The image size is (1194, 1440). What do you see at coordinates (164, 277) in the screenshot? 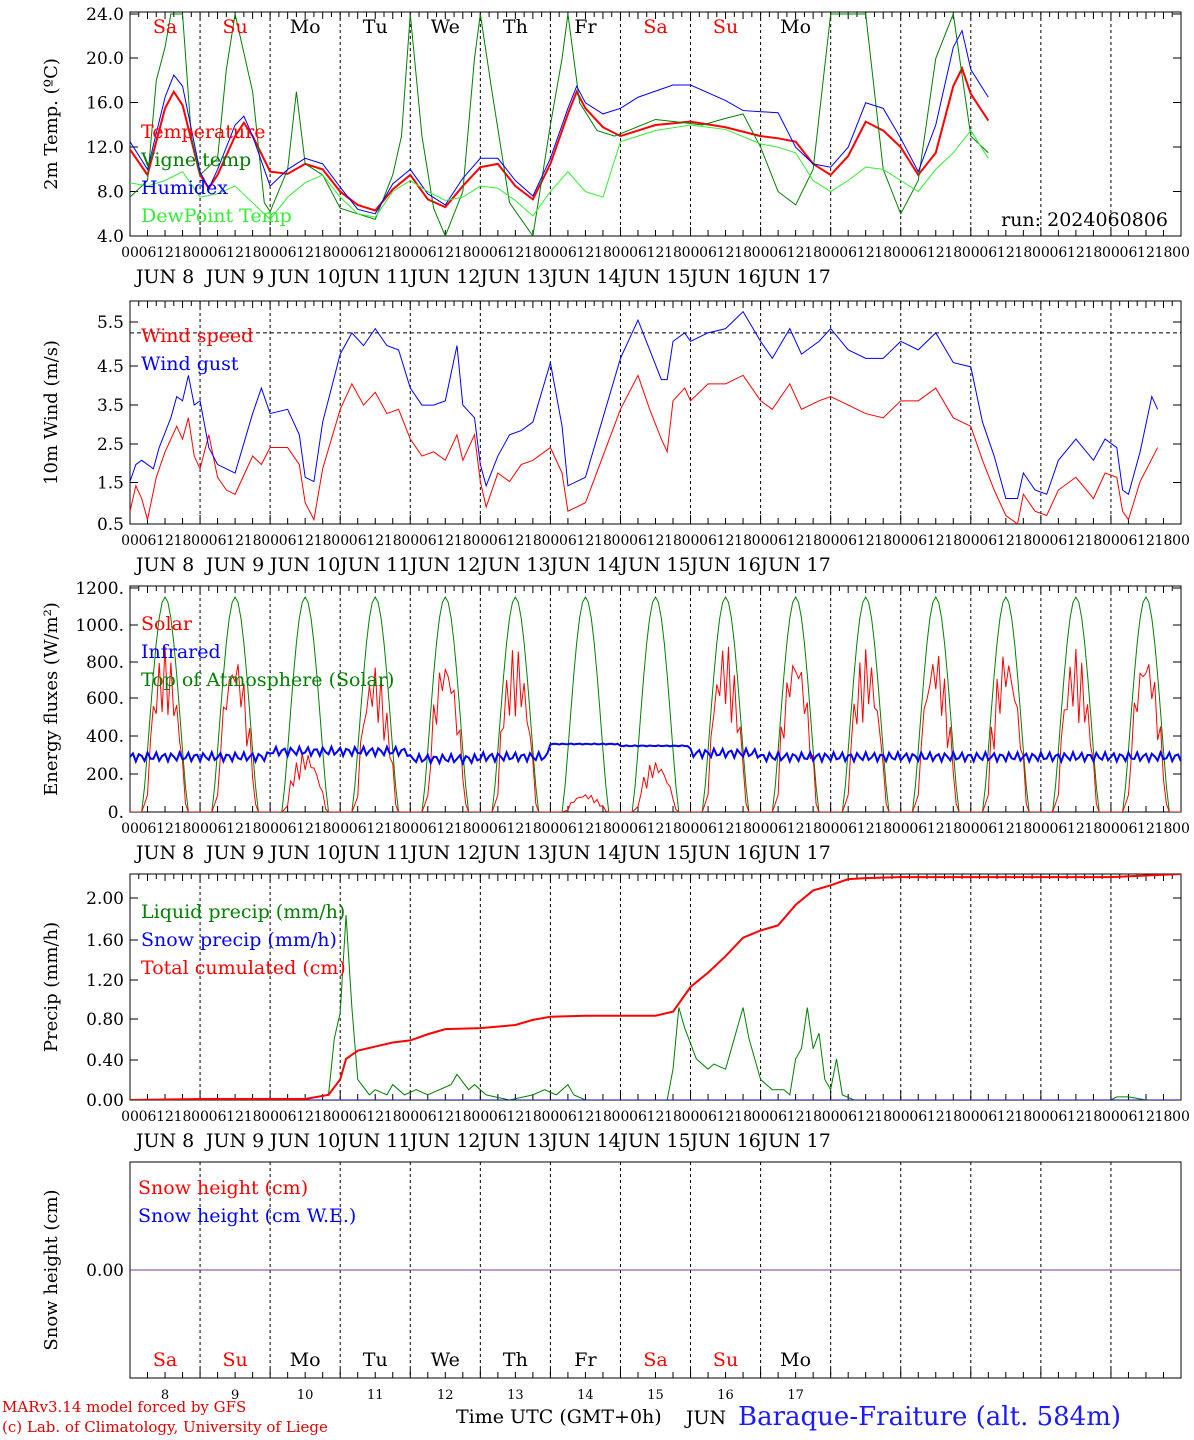
I see `date-label: JUN 8` at bounding box center [164, 277].